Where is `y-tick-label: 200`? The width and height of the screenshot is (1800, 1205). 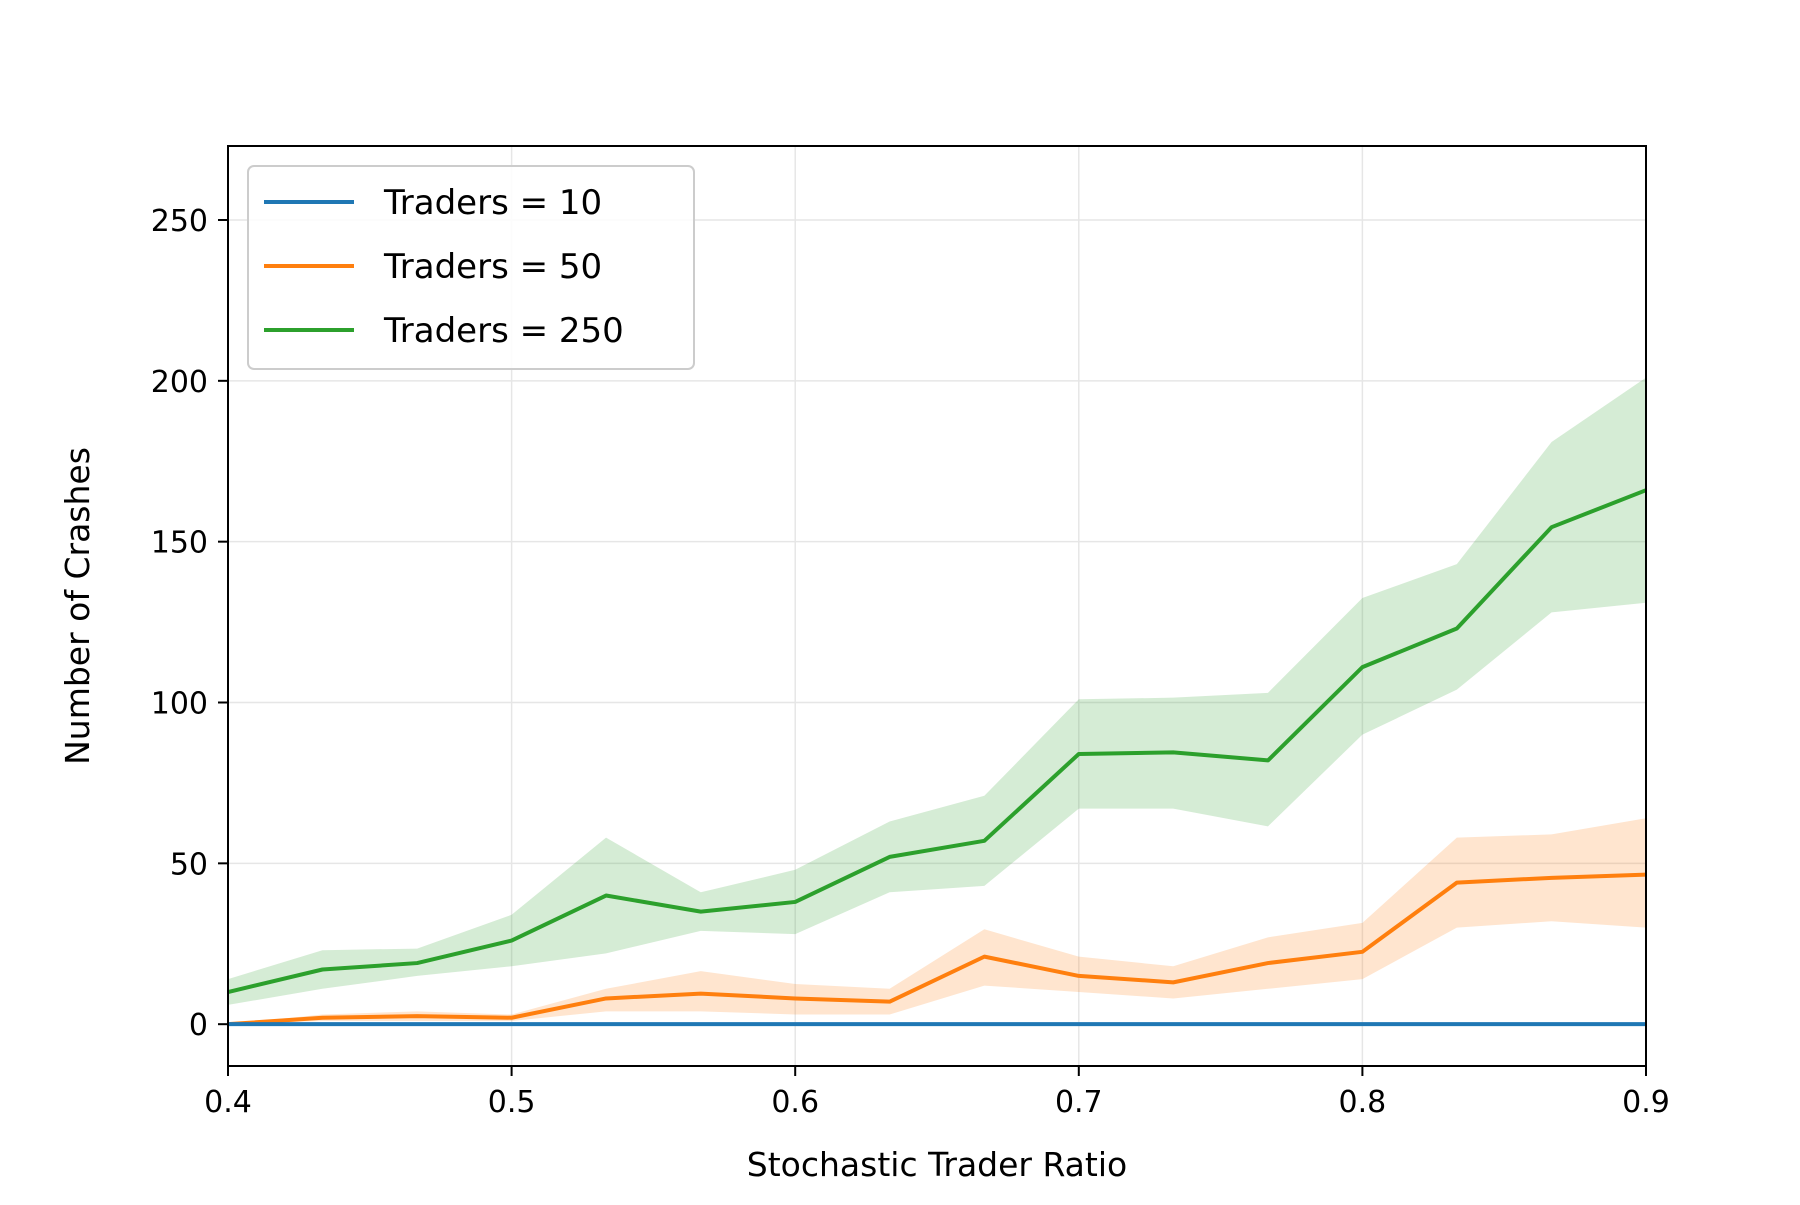
y-tick-label: 200 is located at coordinates (179, 382).